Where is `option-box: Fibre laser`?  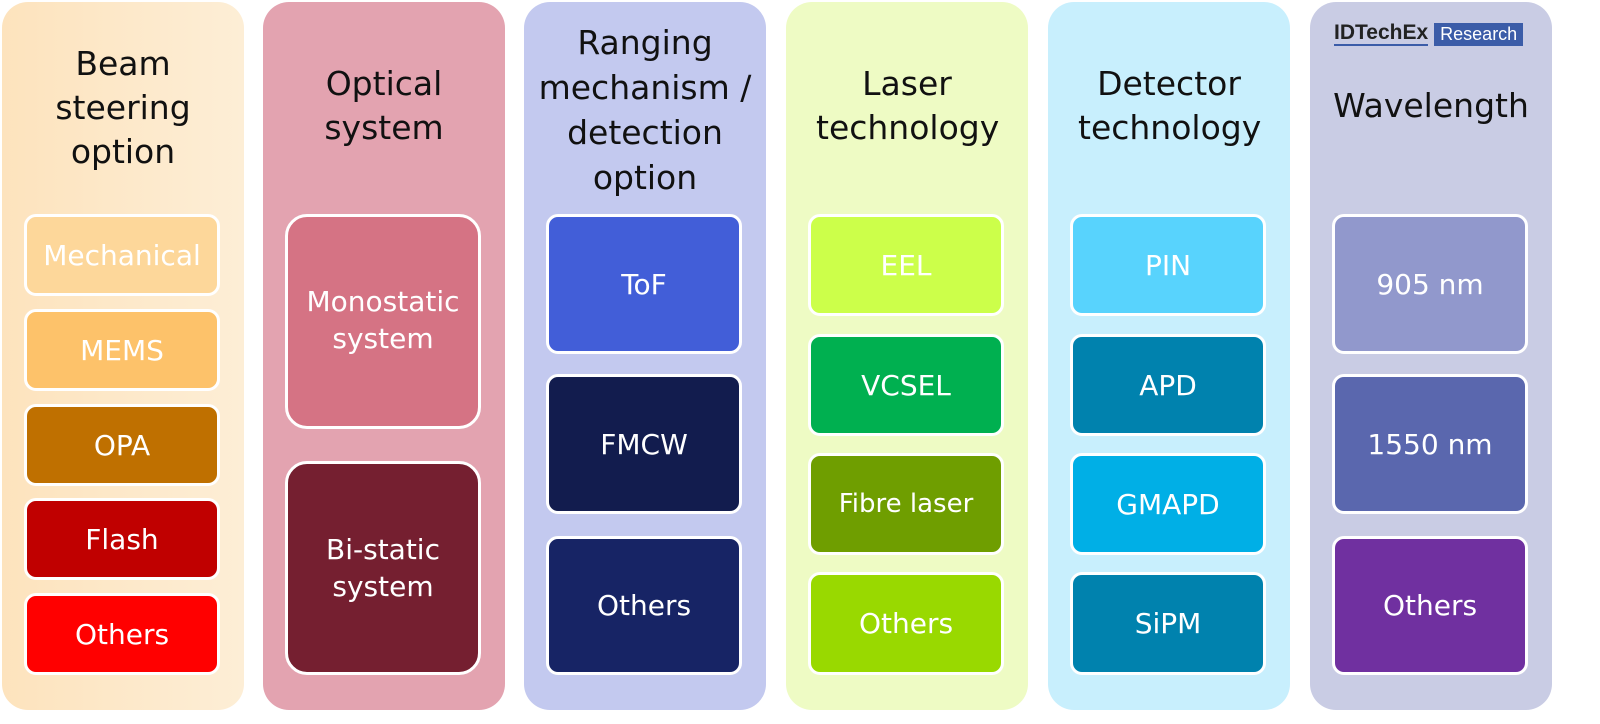 option-box: Fibre laser is located at coordinates (906, 504).